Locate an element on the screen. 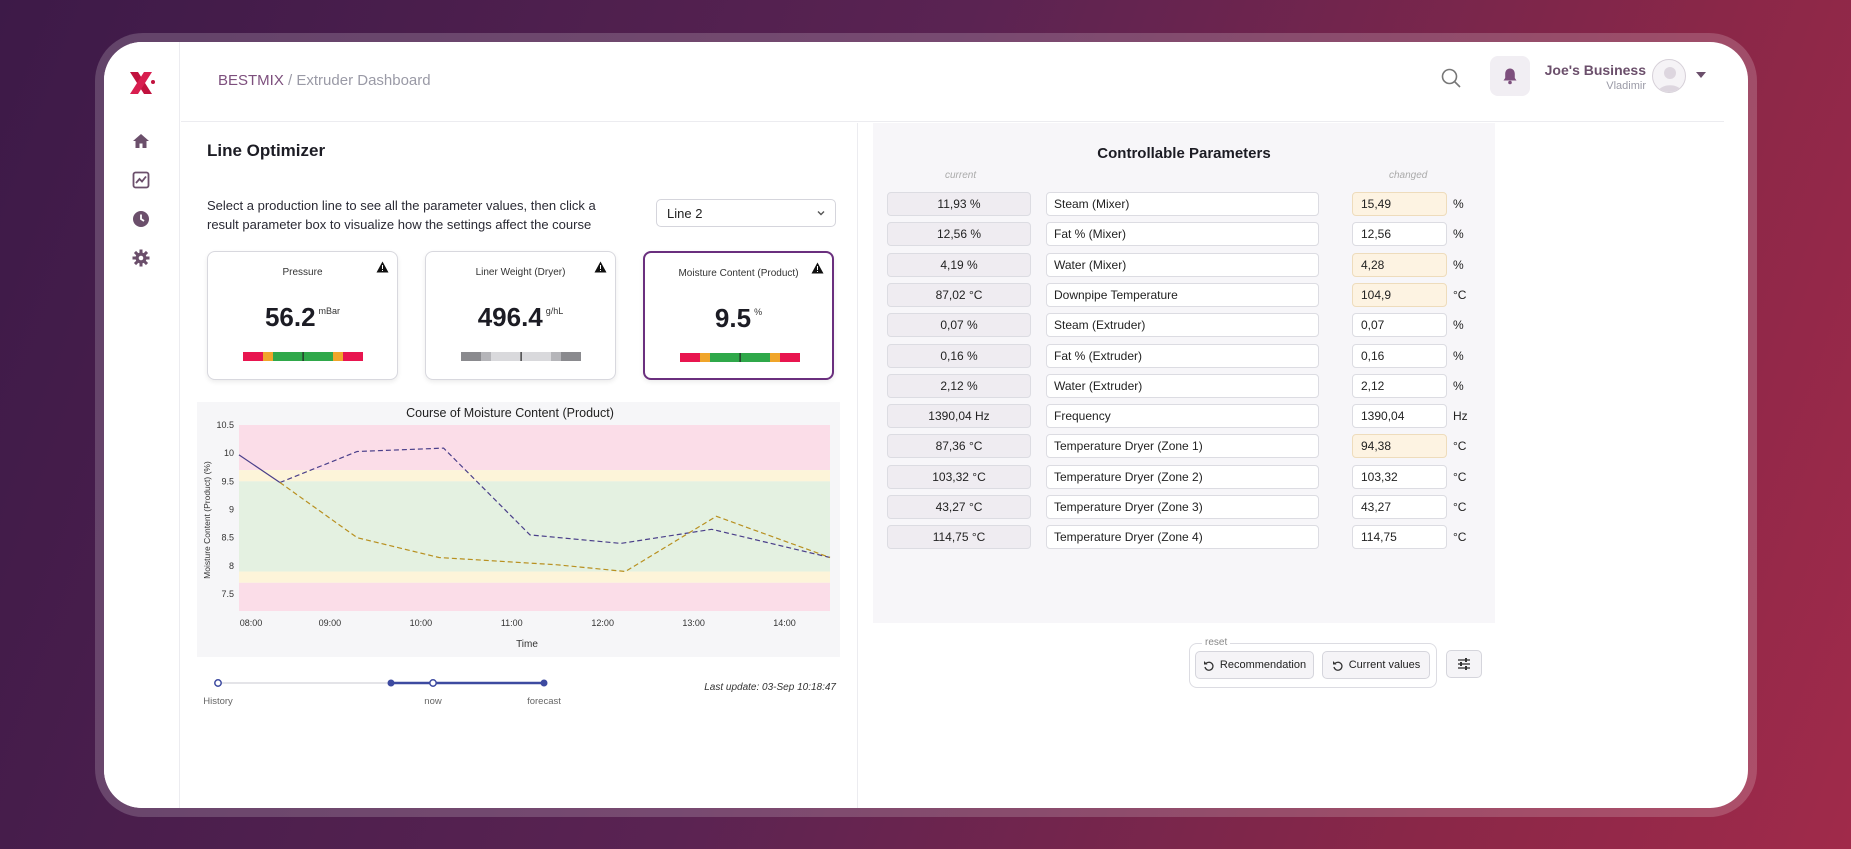 The height and width of the screenshot is (849, 1851). sidebar-item-history is located at coordinates (141, 219).